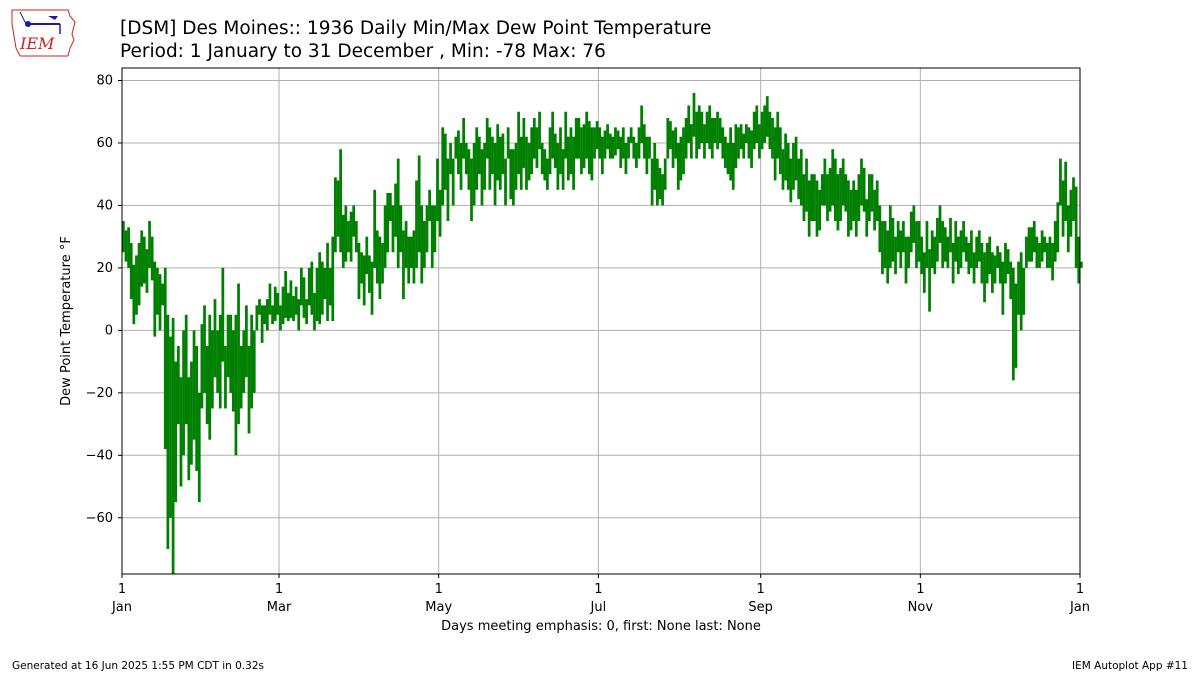  I want to click on x-tick-month-label: May, so click(438, 607).